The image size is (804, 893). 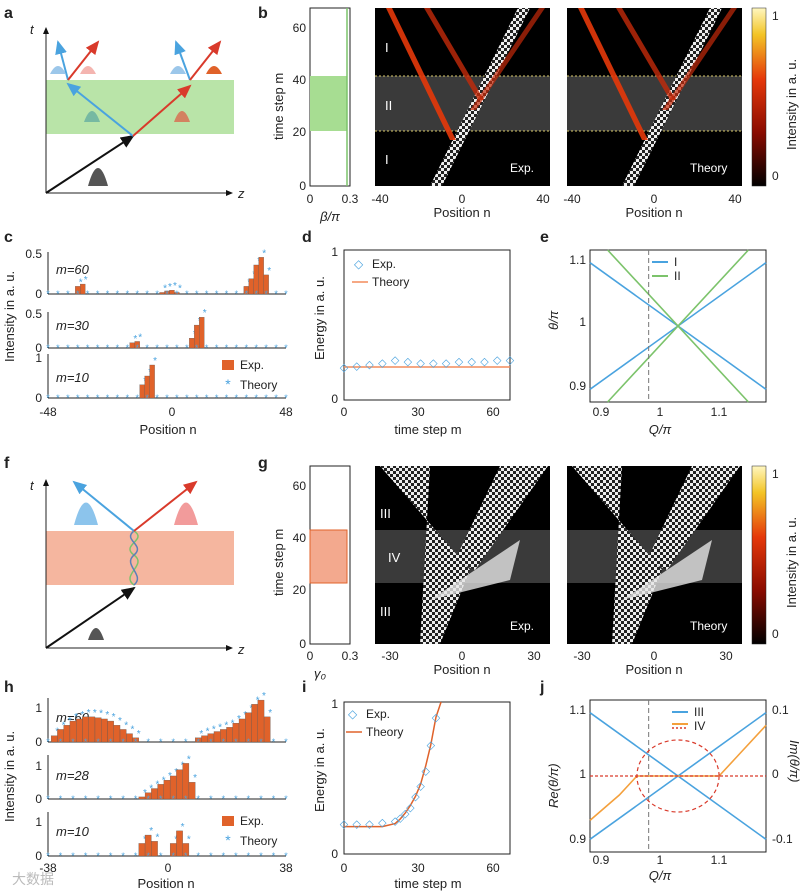 I want to click on panel-label-d: d, so click(x=307, y=237).